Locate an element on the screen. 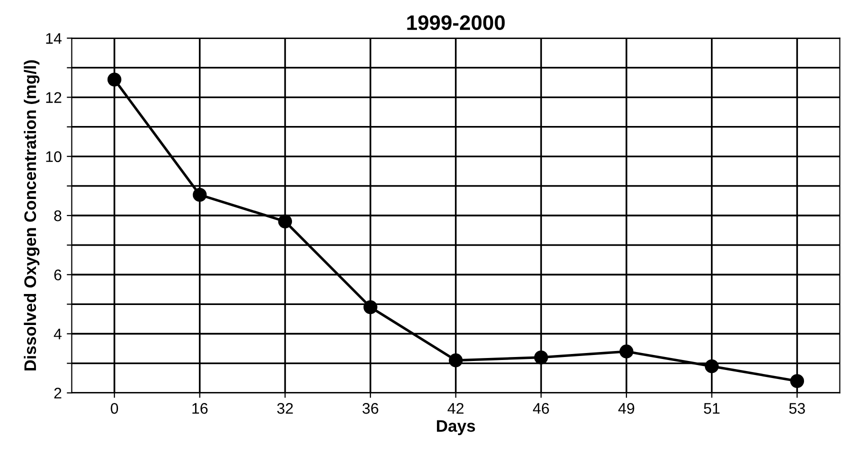 This screenshot has width=844, height=449. x-tick-label: 49 is located at coordinates (626, 408).